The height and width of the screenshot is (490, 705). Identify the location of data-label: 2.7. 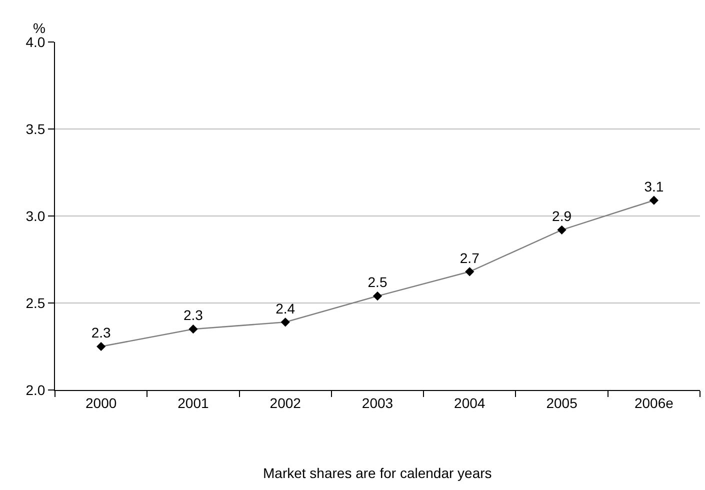
(470, 258).